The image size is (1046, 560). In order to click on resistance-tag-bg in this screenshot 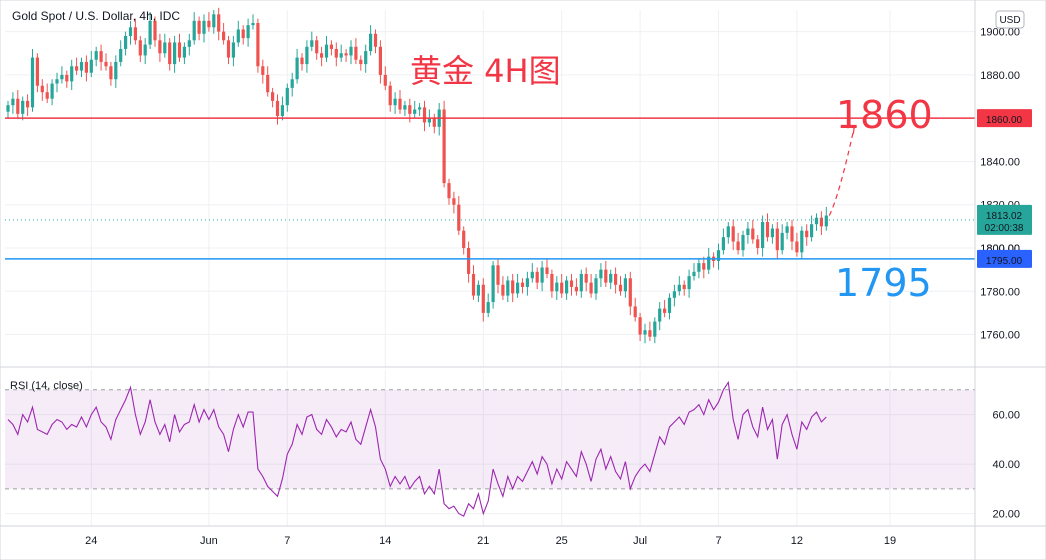, I will do `click(1004, 118)`.